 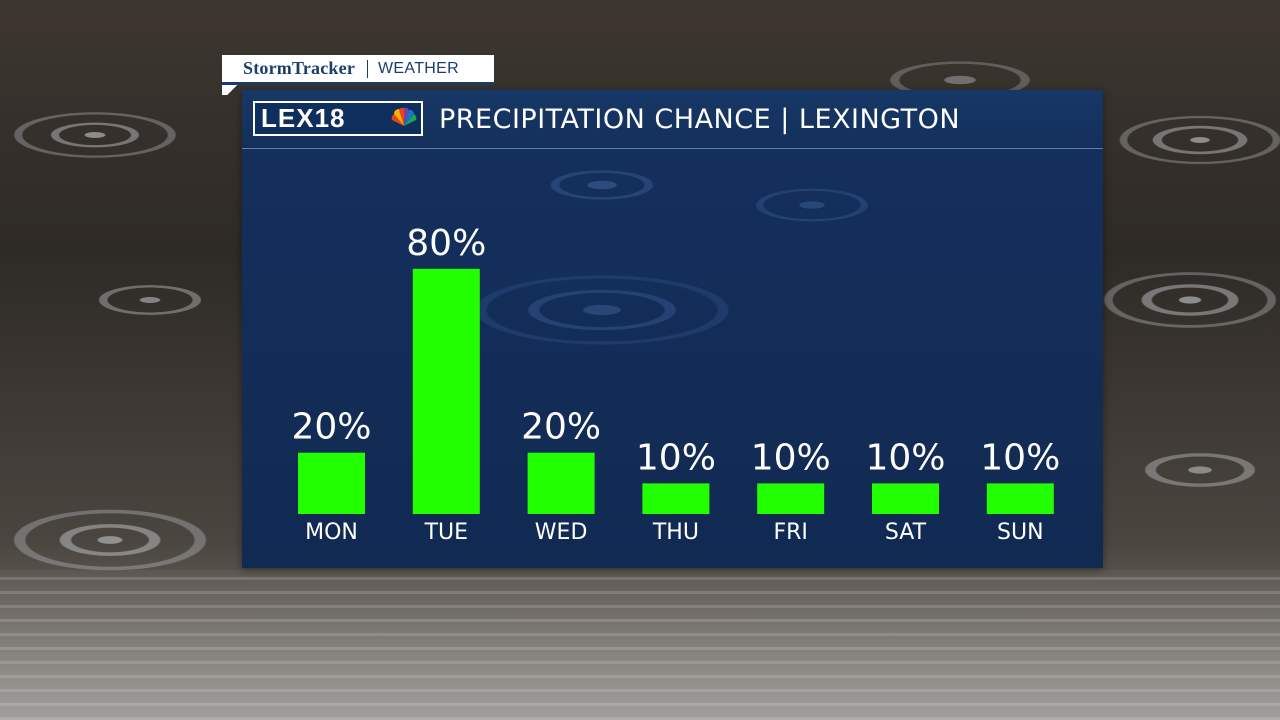 I want to click on logo-text: LEX18, so click(x=303, y=118).